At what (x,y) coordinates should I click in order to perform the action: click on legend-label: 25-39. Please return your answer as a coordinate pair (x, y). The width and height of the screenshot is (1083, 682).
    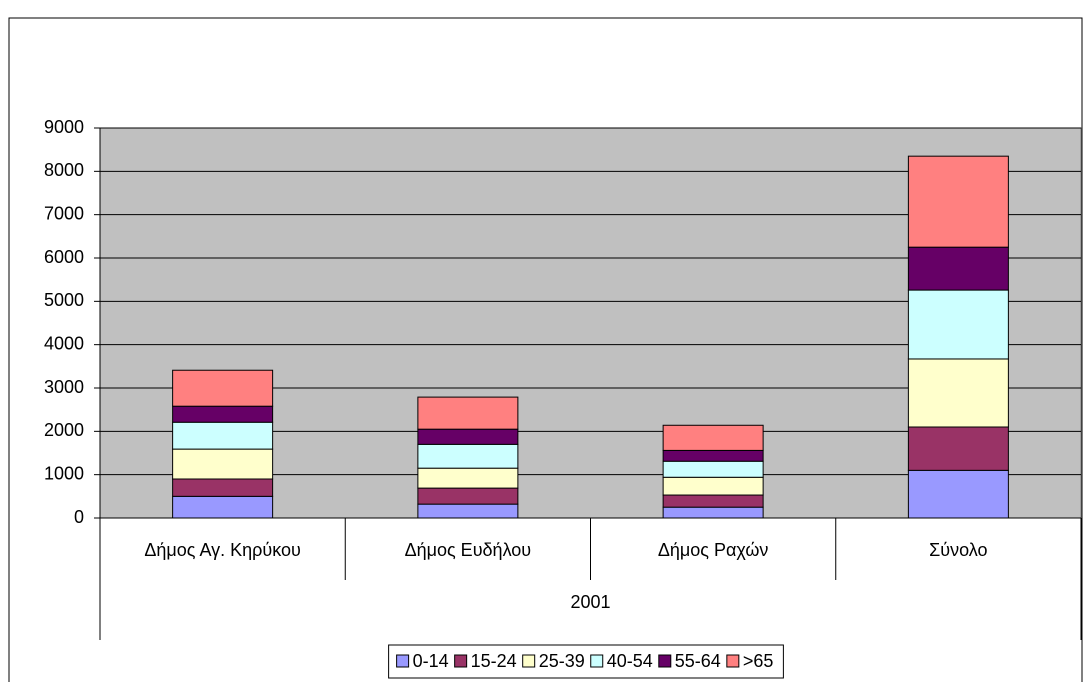
    Looking at the image, I should click on (562, 661).